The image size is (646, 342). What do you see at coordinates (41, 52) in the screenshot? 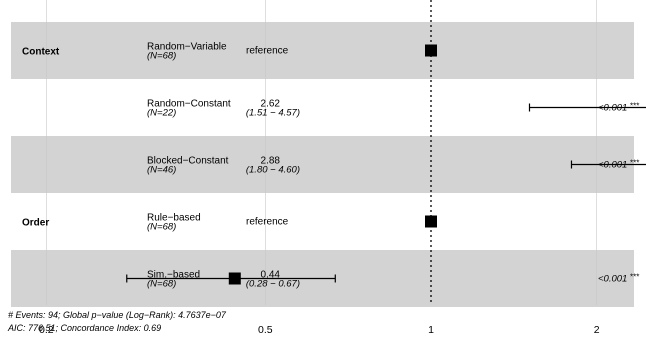
I see `group-label: Context` at bounding box center [41, 52].